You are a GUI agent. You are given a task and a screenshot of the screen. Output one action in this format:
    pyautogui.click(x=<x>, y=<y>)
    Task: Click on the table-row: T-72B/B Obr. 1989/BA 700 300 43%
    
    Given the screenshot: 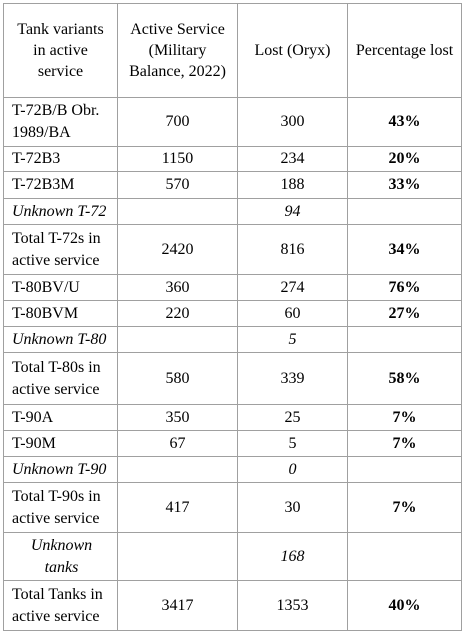 What is the action you would take?
    pyautogui.click(x=232, y=122)
    